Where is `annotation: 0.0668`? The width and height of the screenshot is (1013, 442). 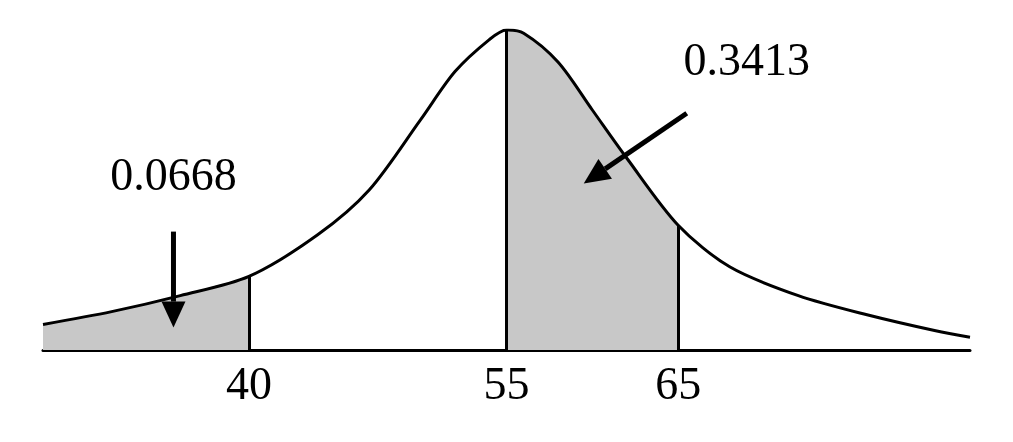 annotation: 0.0668 is located at coordinates (173, 174).